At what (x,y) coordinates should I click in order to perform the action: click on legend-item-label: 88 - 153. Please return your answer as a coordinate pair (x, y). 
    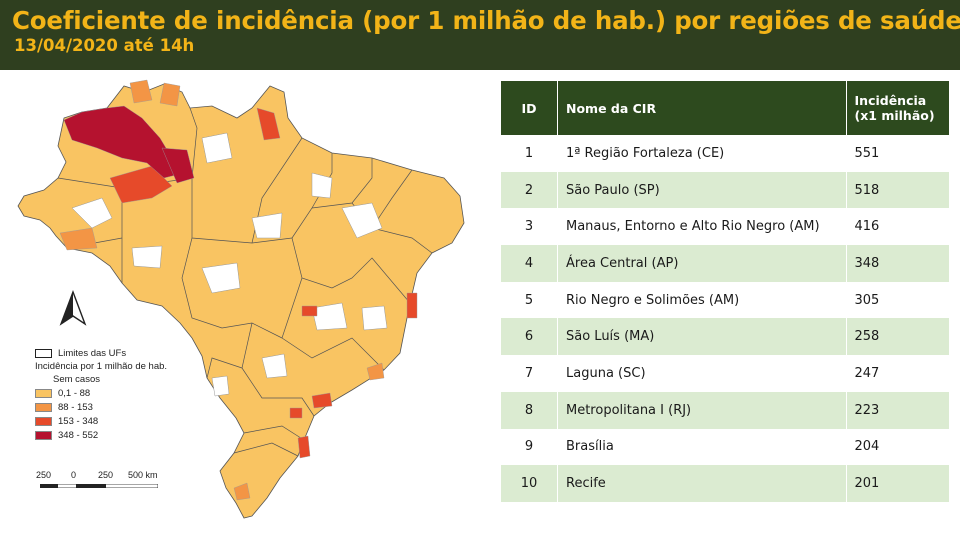
    Looking at the image, I should click on (75, 407).